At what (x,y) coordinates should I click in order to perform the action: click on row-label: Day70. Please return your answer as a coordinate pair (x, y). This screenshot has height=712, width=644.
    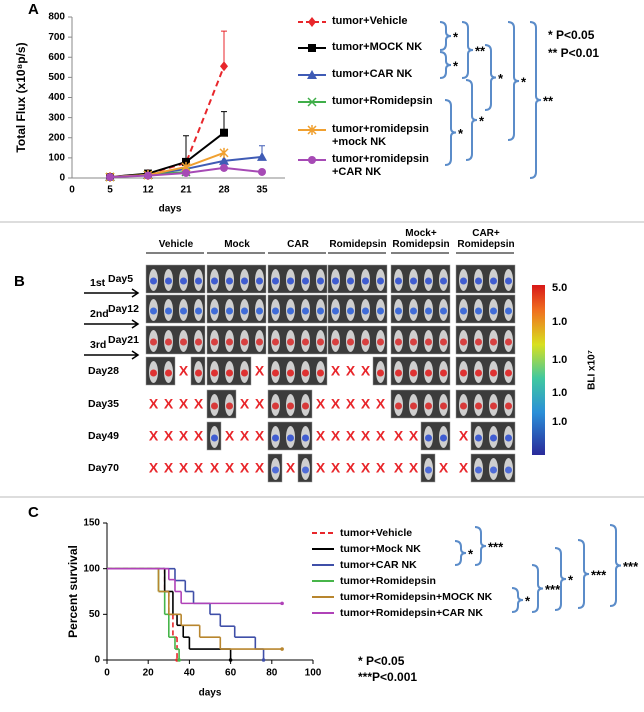
    Looking at the image, I should click on (103, 468).